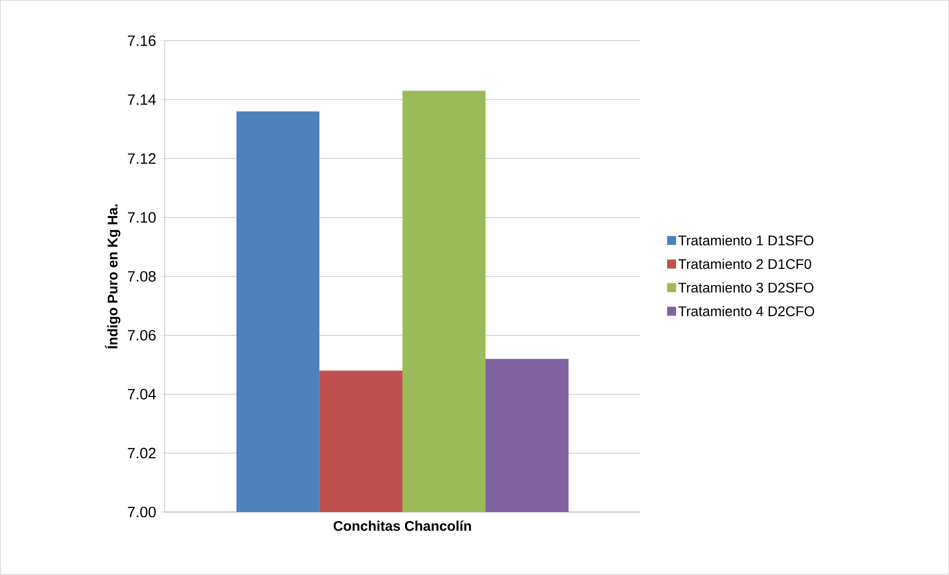 The height and width of the screenshot is (575, 949). Describe the element at coordinates (142, 99) in the screenshot. I see `y-tick-label: 7.14` at that location.